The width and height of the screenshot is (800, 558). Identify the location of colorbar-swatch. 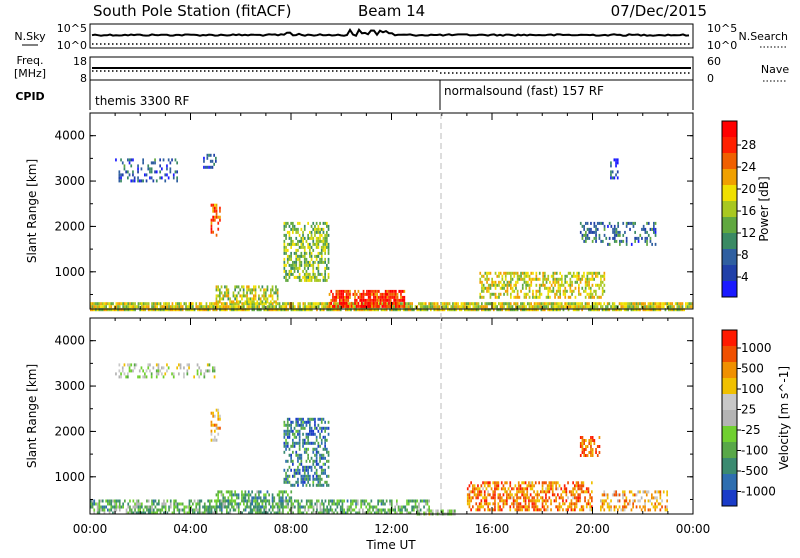
(729, 370).